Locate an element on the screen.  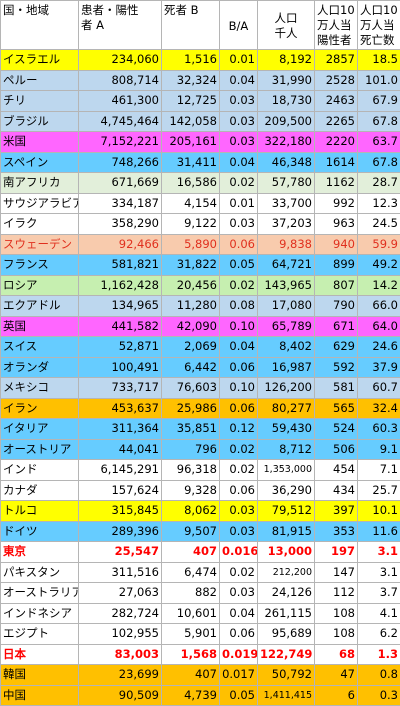
deaths-cell: 9,328 is located at coordinates (191, 490).